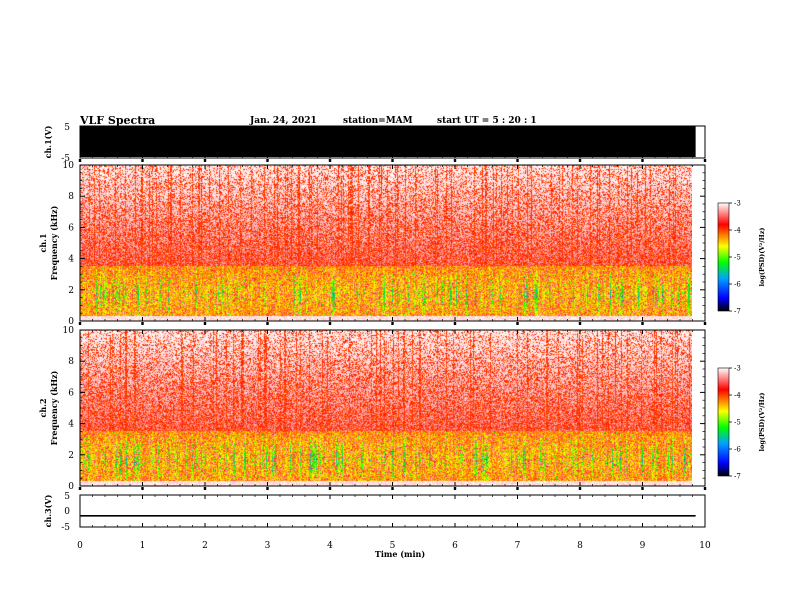 Image resolution: width=792 pixels, height=612 pixels. What do you see at coordinates (43, 407) in the screenshot?
I see `ch2-spectrogram-ylabel-channel: ch.2` at bounding box center [43, 407].